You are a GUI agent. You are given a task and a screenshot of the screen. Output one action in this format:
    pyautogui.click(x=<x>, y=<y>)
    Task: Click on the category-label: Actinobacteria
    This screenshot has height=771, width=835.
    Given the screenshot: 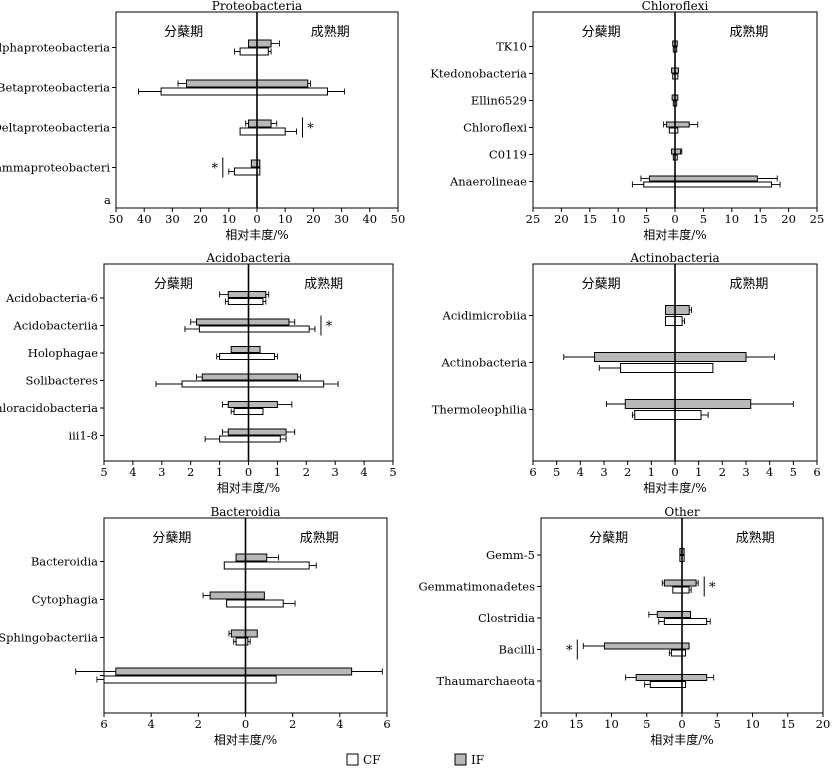 What is the action you would take?
    pyautogui.click(x=484, y=363)
    